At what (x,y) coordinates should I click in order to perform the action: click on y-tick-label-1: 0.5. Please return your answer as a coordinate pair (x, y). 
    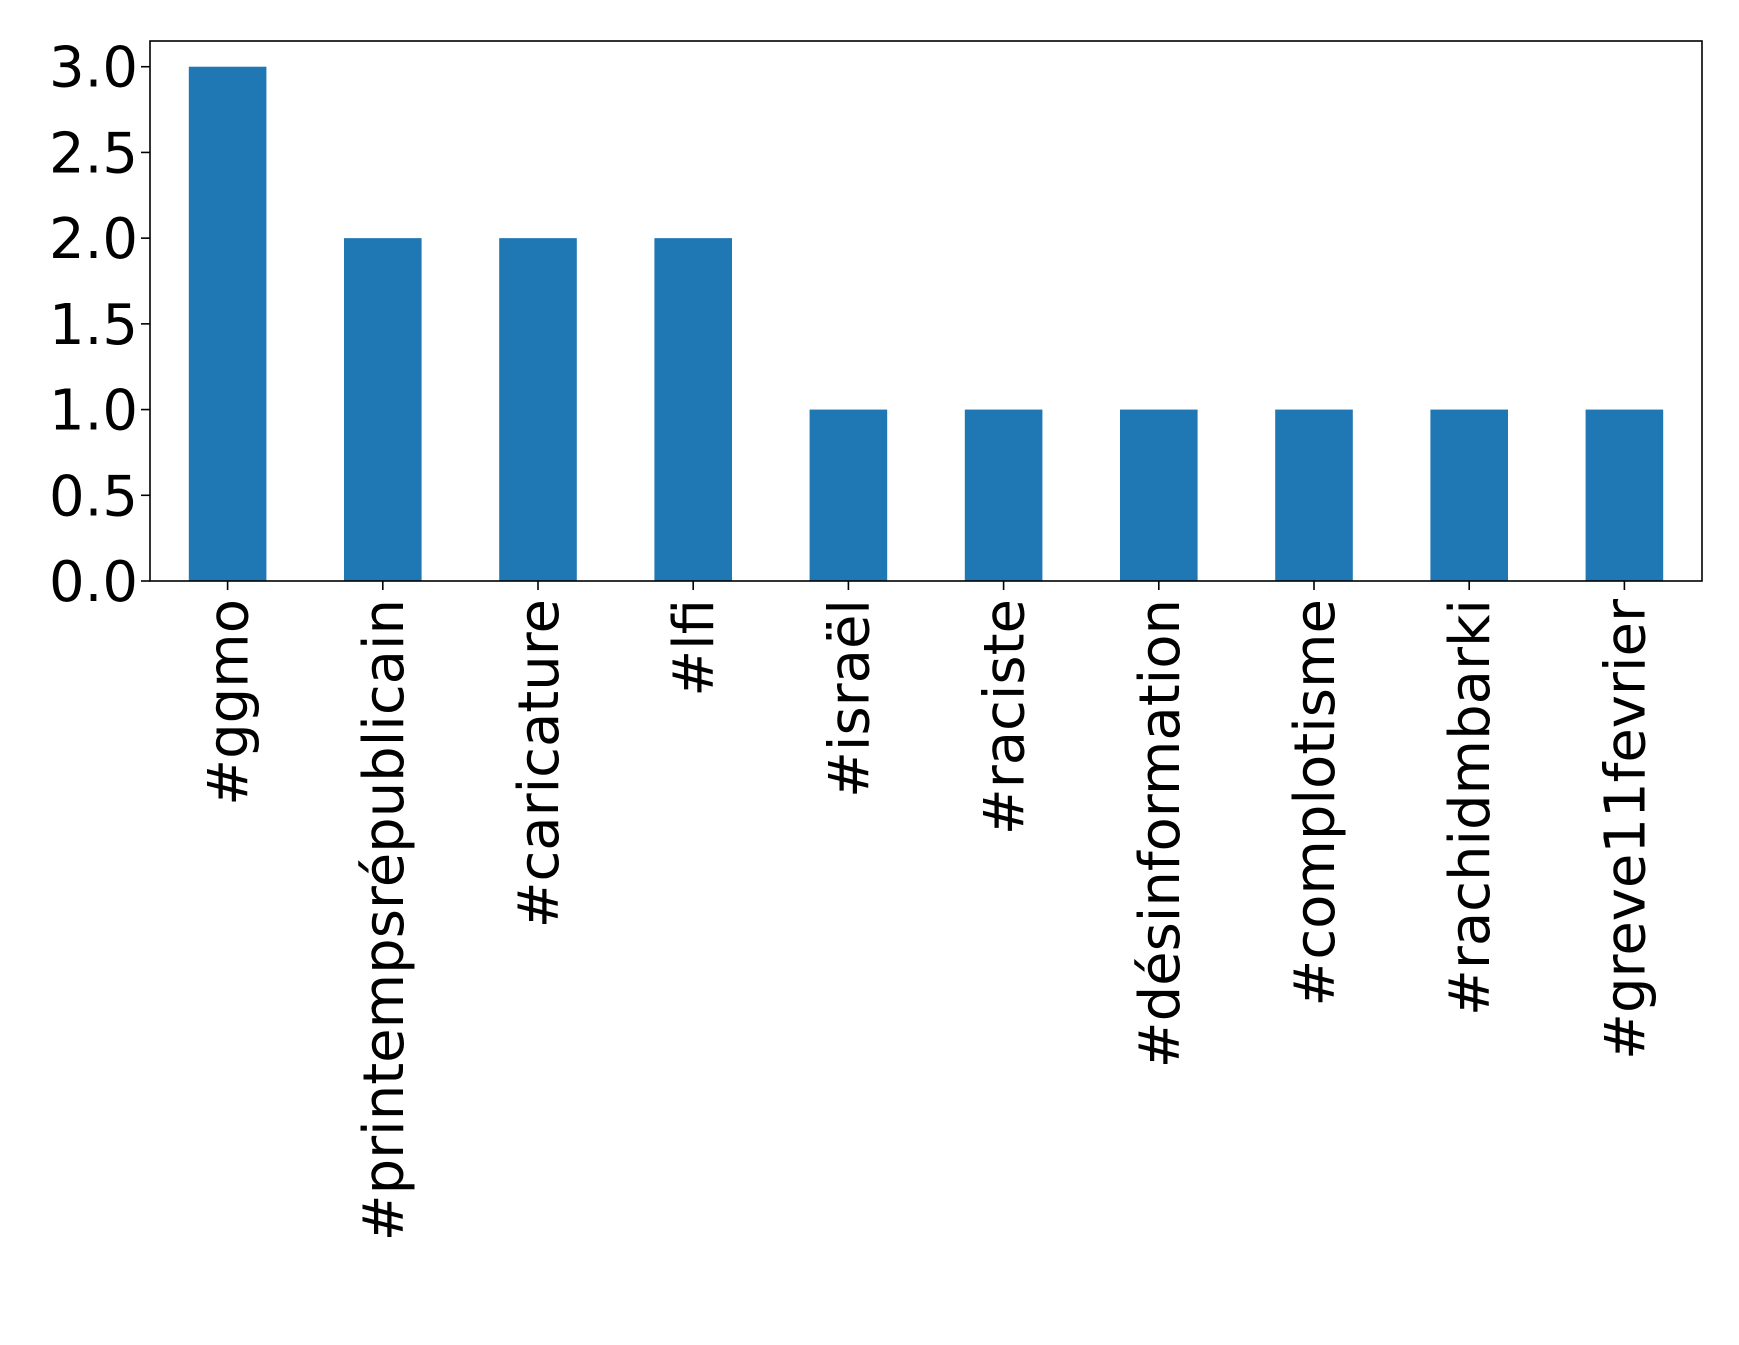
    Looking at the image, I should click on (93, 496).